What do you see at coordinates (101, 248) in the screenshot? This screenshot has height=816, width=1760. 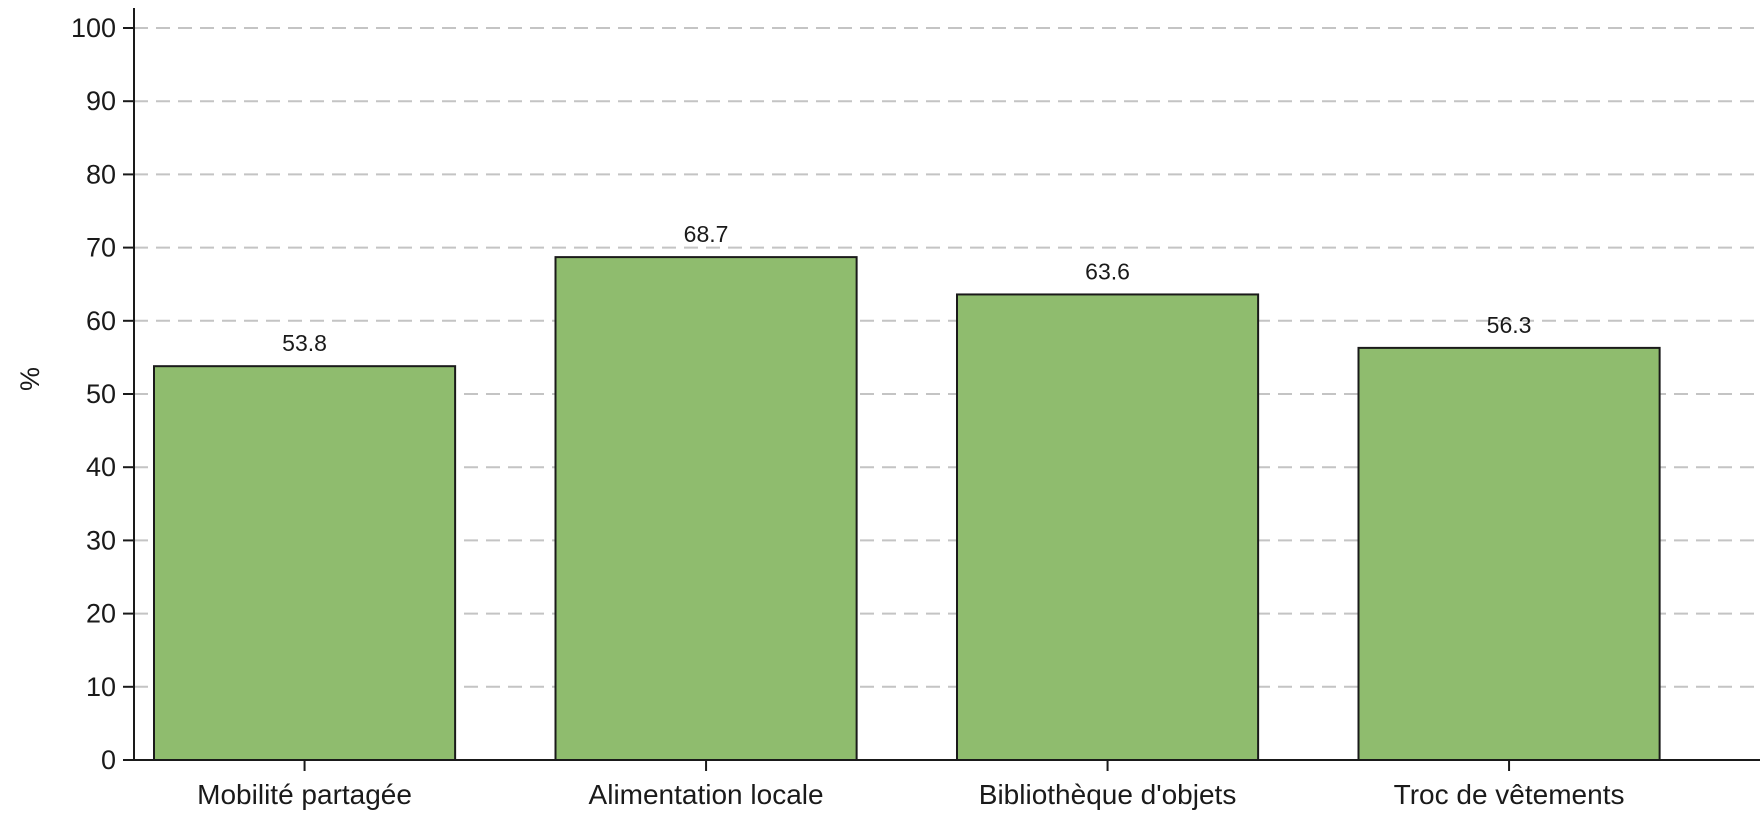 I see `y-tick-label: 70` at bounding box center [101, 248].